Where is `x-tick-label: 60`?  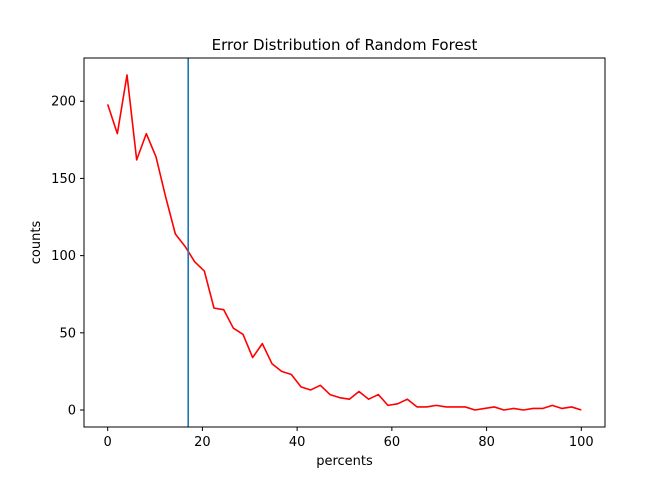
x-tick-label: 60 is located at coordinates (392, 442).